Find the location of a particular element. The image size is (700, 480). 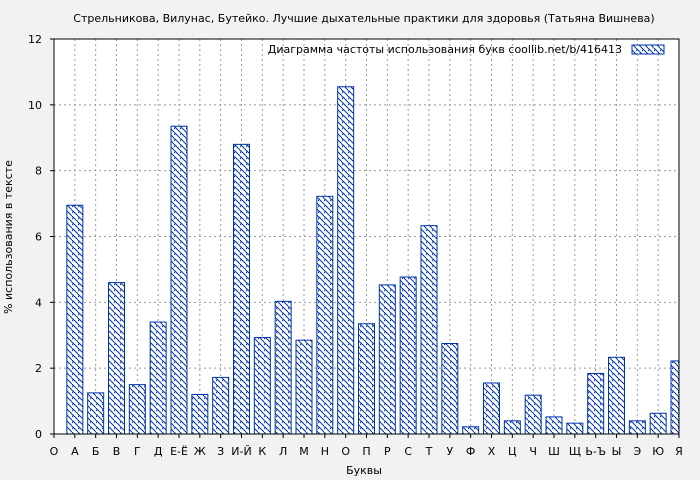

y-tick-label: 4 is located at coordinates (38, 302).